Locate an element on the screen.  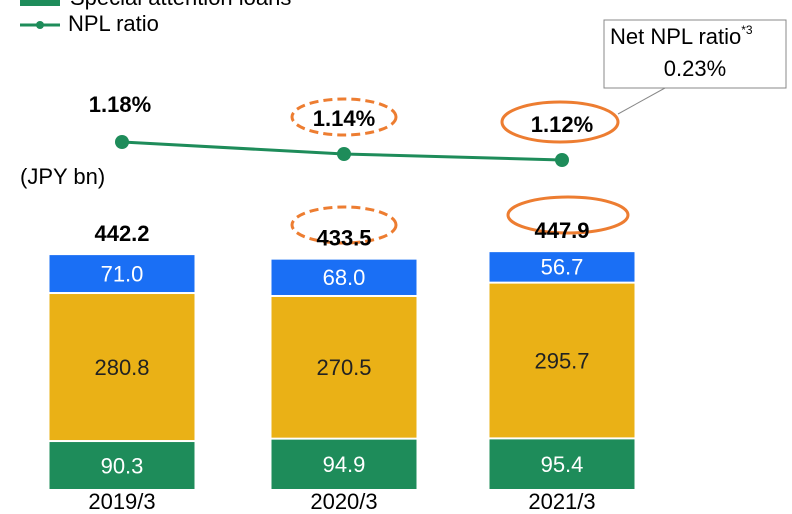
data-label: 90.3 is located at coordinates (122, 465).